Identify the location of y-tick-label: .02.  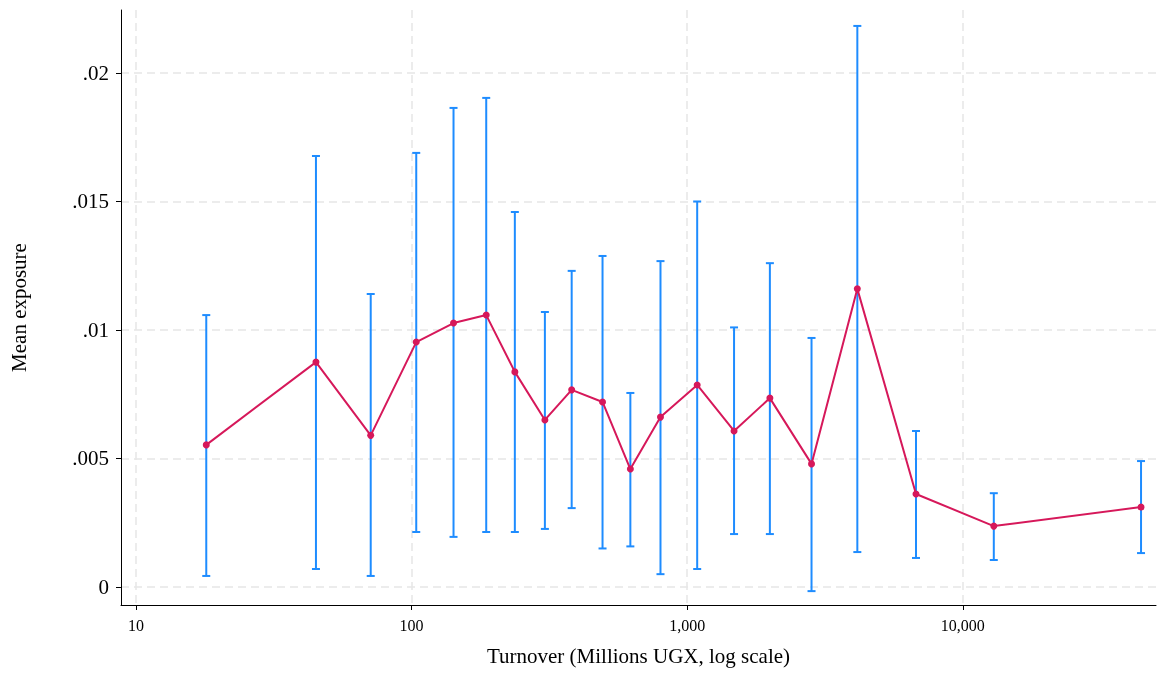
(95, 72).